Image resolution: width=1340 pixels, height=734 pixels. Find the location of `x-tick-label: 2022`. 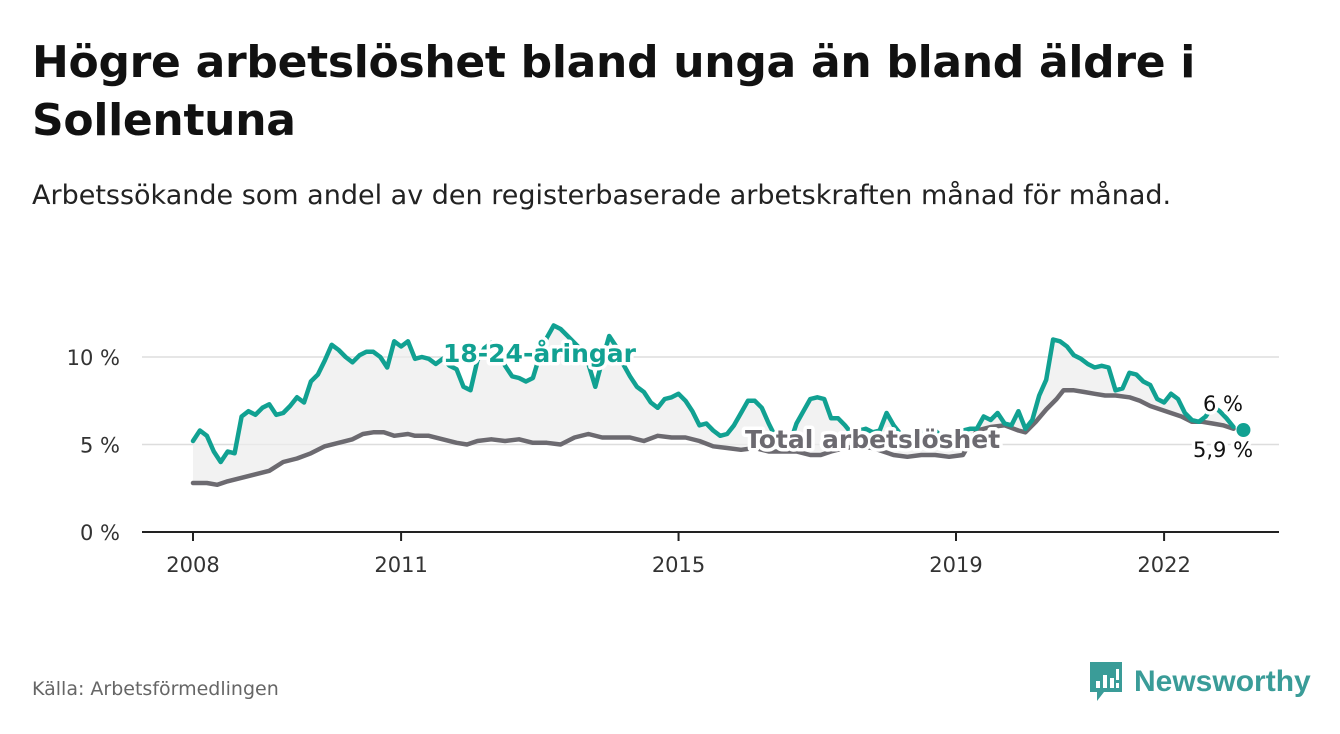

x-tick-label: 2022 is located at coordinates (1163, 565).